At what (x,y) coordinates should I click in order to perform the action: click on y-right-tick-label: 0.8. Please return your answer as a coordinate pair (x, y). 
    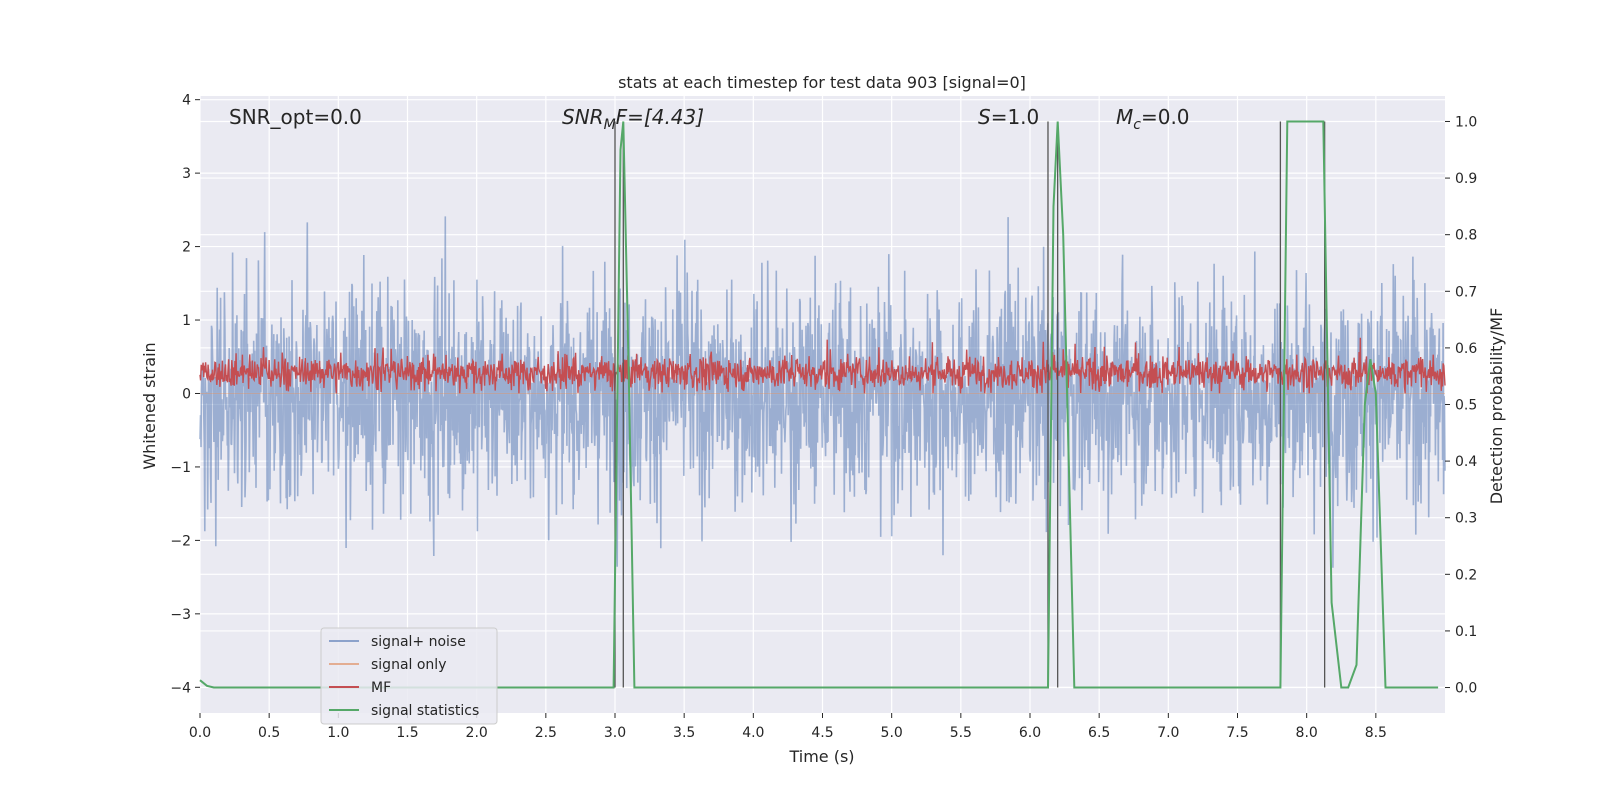
    Looking at the image, I should click on (1466, 236).